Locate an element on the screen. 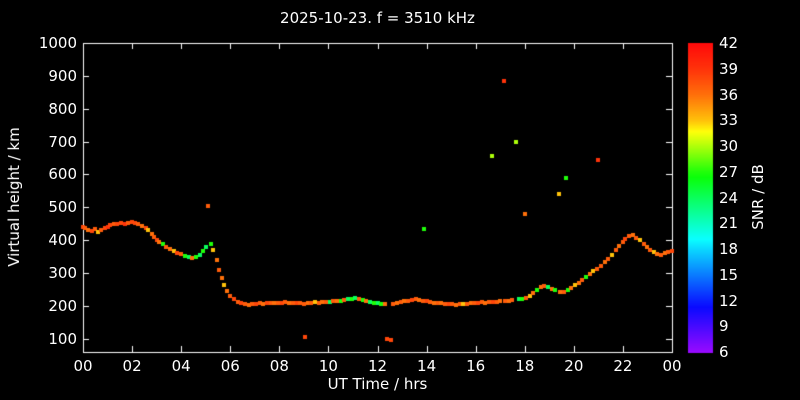 Image resolution: width=800 pixels, height=400 pixels. y-tick-label: 1000 is located at coordinates (57, 43).